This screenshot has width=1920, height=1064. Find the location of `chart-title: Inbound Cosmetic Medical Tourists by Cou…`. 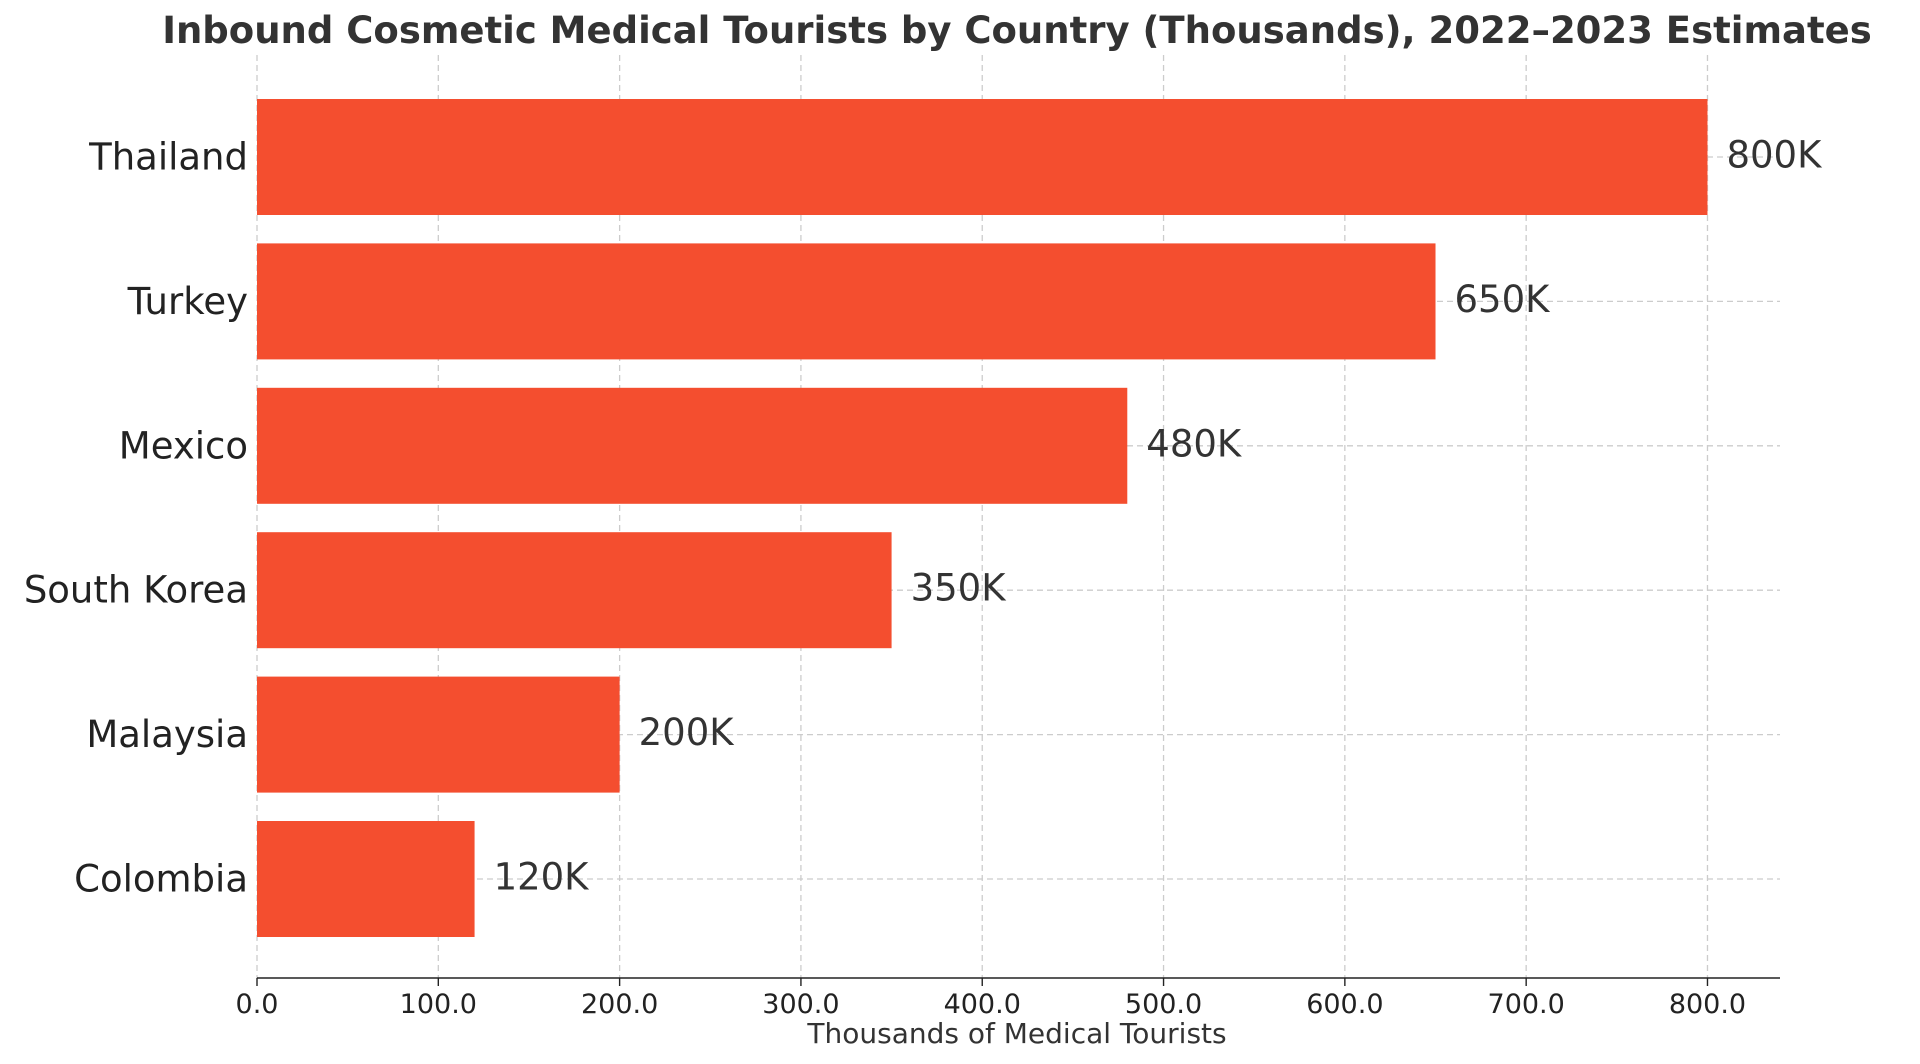

chart-title: Inbound Cosmetic Medical Tourists by Cou… is located at coordinates (1017, 30).